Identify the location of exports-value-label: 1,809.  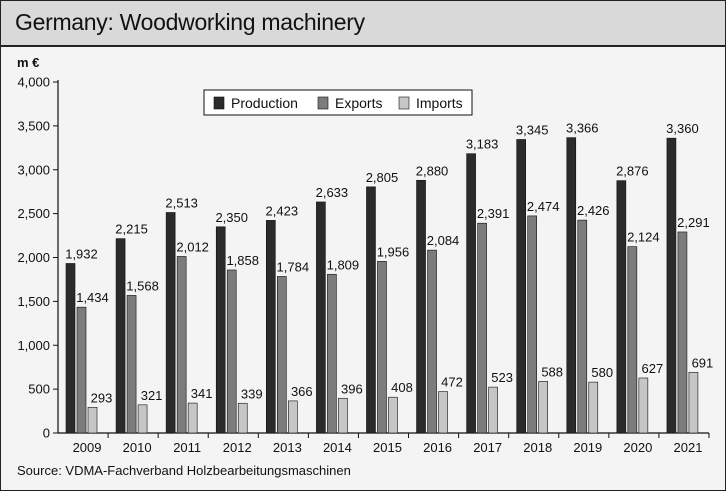
(343, 264).